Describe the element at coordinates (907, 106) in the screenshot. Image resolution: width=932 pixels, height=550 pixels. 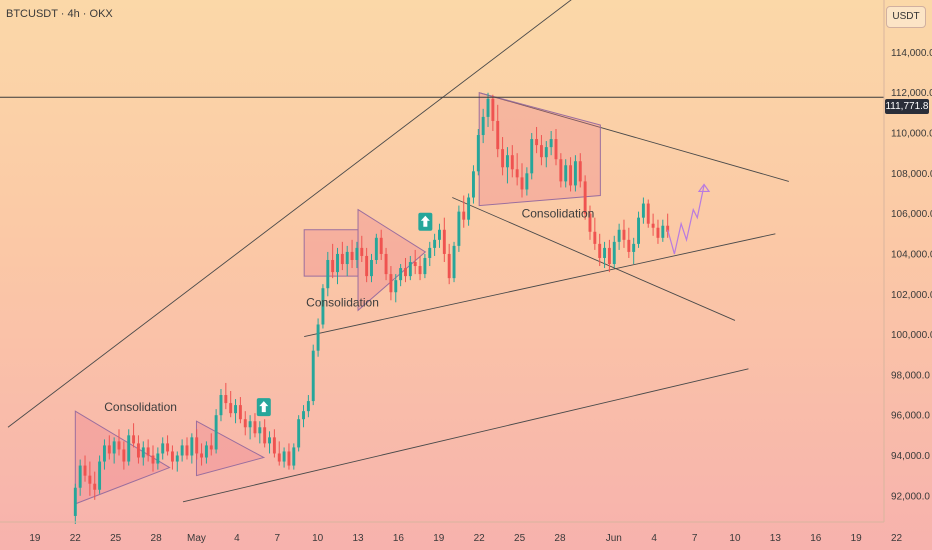
I see `last-price-label: 111,771.8` at that location.